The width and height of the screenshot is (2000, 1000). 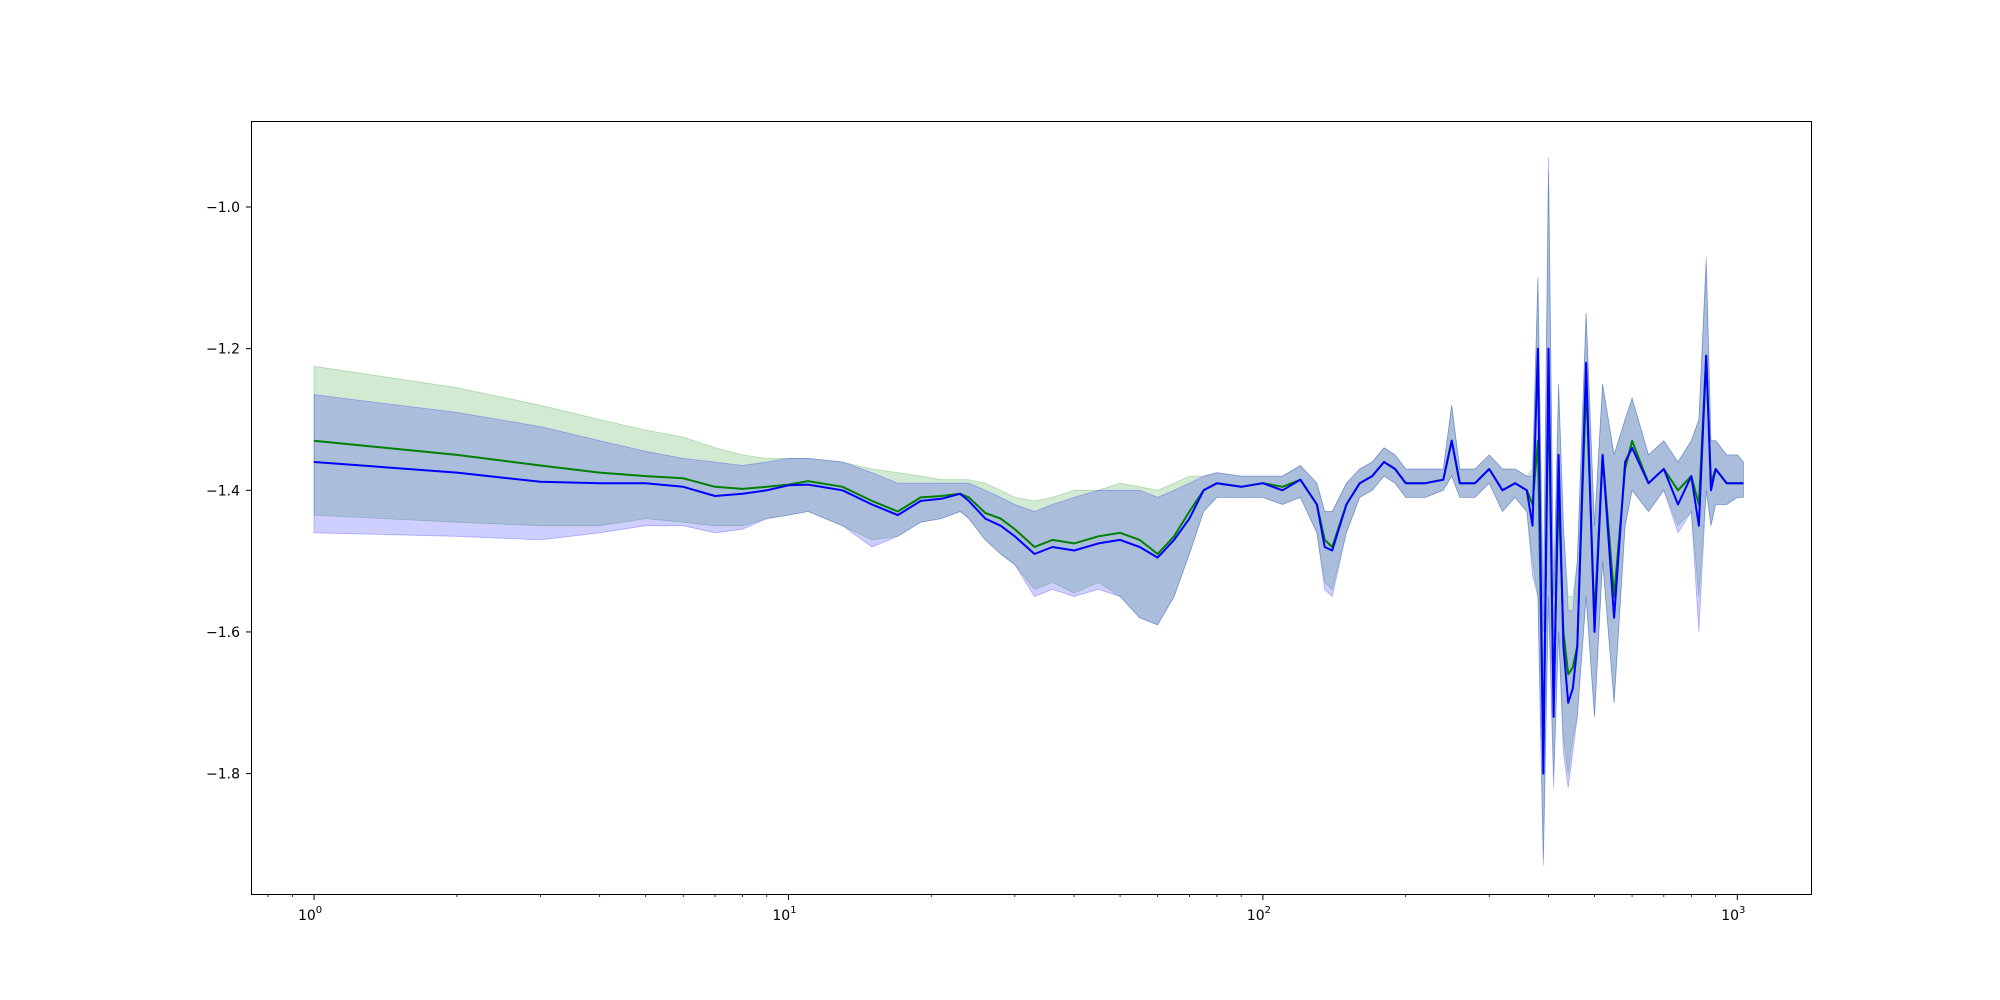 I want to click on y-axis: −1.8 −1.6 −1.4 −1.2 −1.0, so click(x=229, y=491).